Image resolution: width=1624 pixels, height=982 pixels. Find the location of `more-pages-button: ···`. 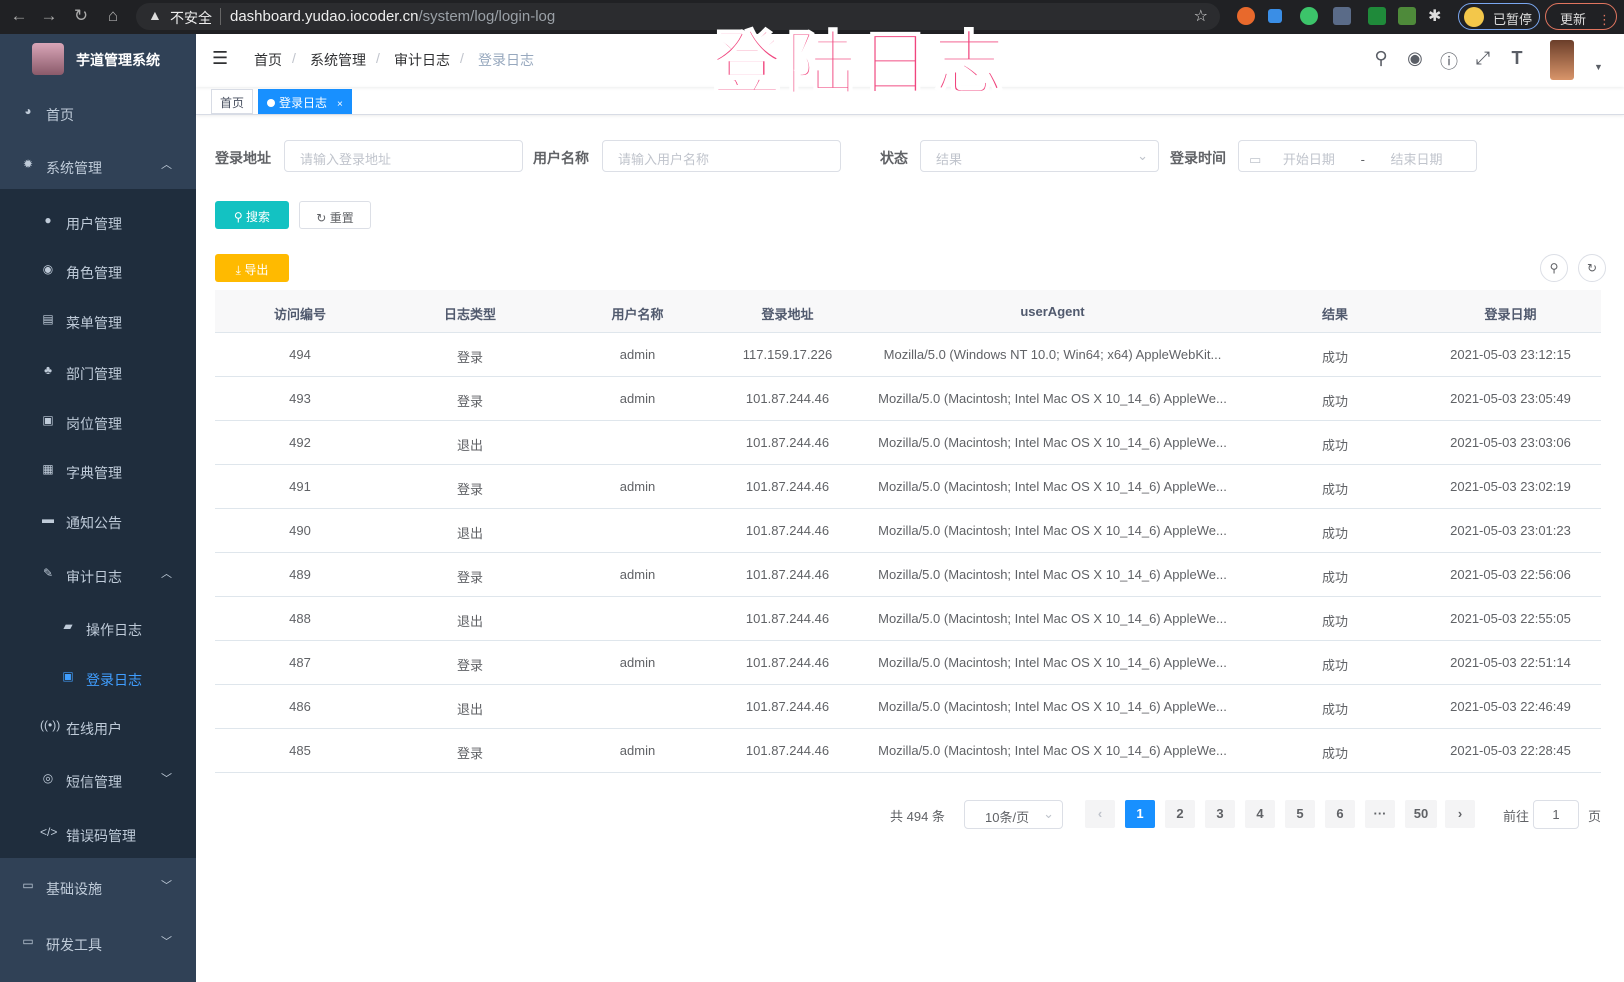

more-pages-button: ··· is located at coordinates (1380, 814).